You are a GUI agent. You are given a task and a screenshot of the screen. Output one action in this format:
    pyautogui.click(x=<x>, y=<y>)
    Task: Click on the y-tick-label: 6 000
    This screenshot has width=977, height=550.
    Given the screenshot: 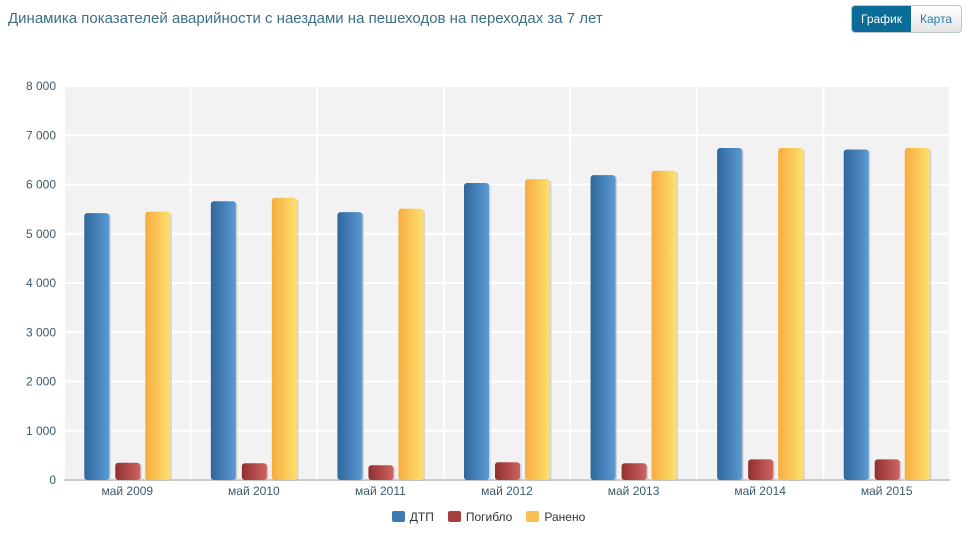 What is the action you would take?
    pyautogui.click(x=41, y=185)
    